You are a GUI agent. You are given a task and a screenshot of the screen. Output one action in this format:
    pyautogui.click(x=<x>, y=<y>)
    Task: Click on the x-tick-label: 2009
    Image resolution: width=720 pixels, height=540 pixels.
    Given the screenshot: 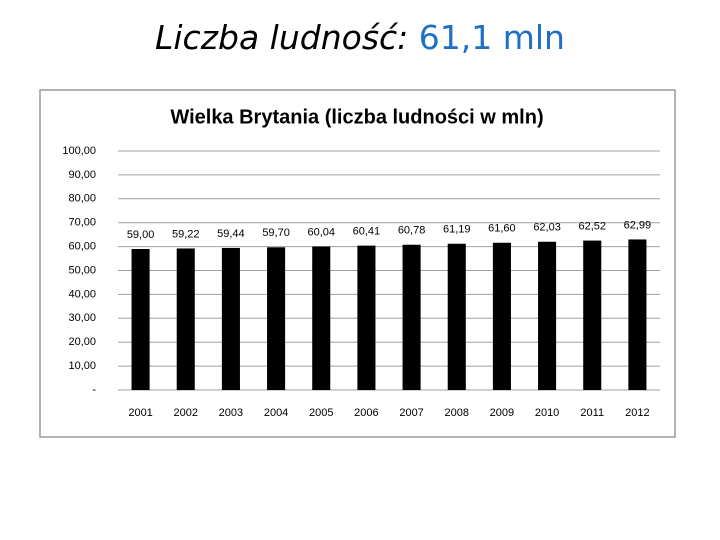 What is the action you would take?
    pyautogui.click(x=502, y=413)
    